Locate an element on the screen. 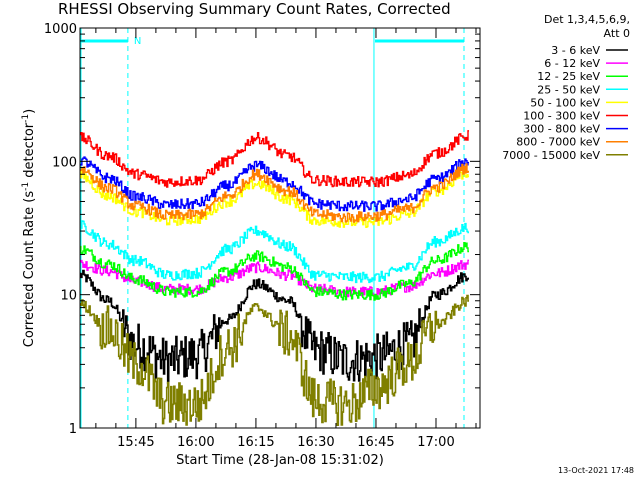 The height and width of the screenshot is (480, 640). y-axis-label-part: Corrected Count Rate (s is located at coordinates (29, 269).